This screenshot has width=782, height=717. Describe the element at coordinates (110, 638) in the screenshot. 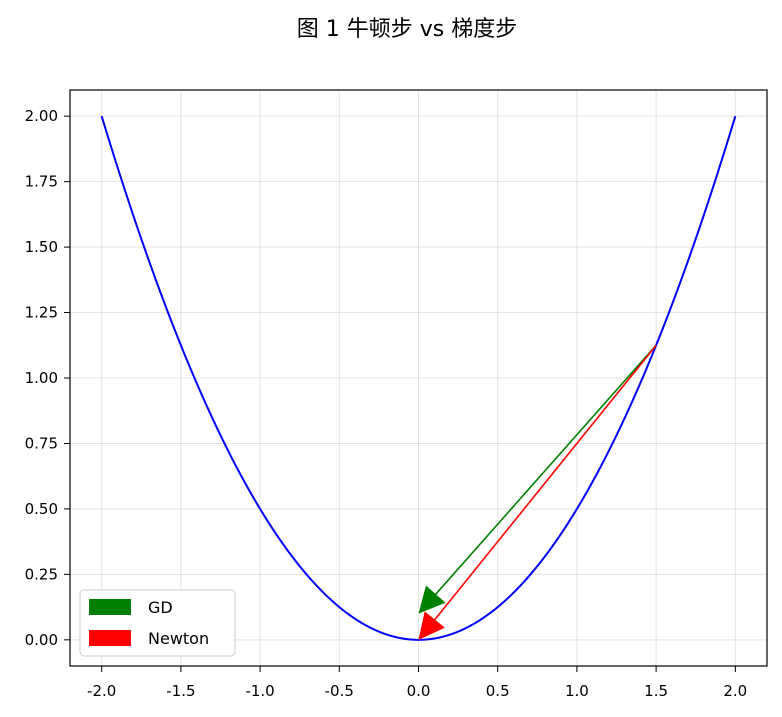

I see `legend-swatch-newton` at that location.